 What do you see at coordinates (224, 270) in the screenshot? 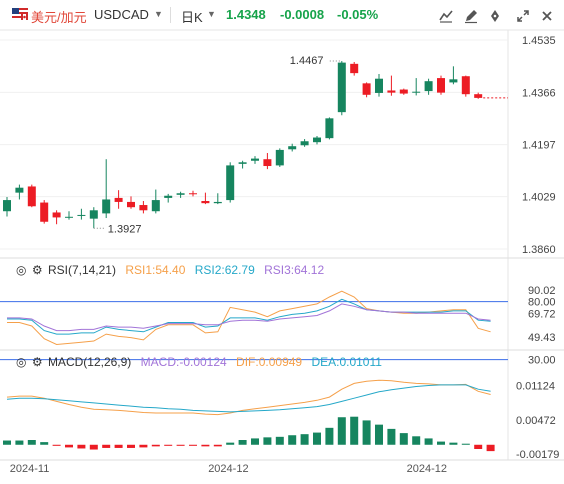
I see `rsi2-value: RSI2:62.79` at bounding box center [224, 270].